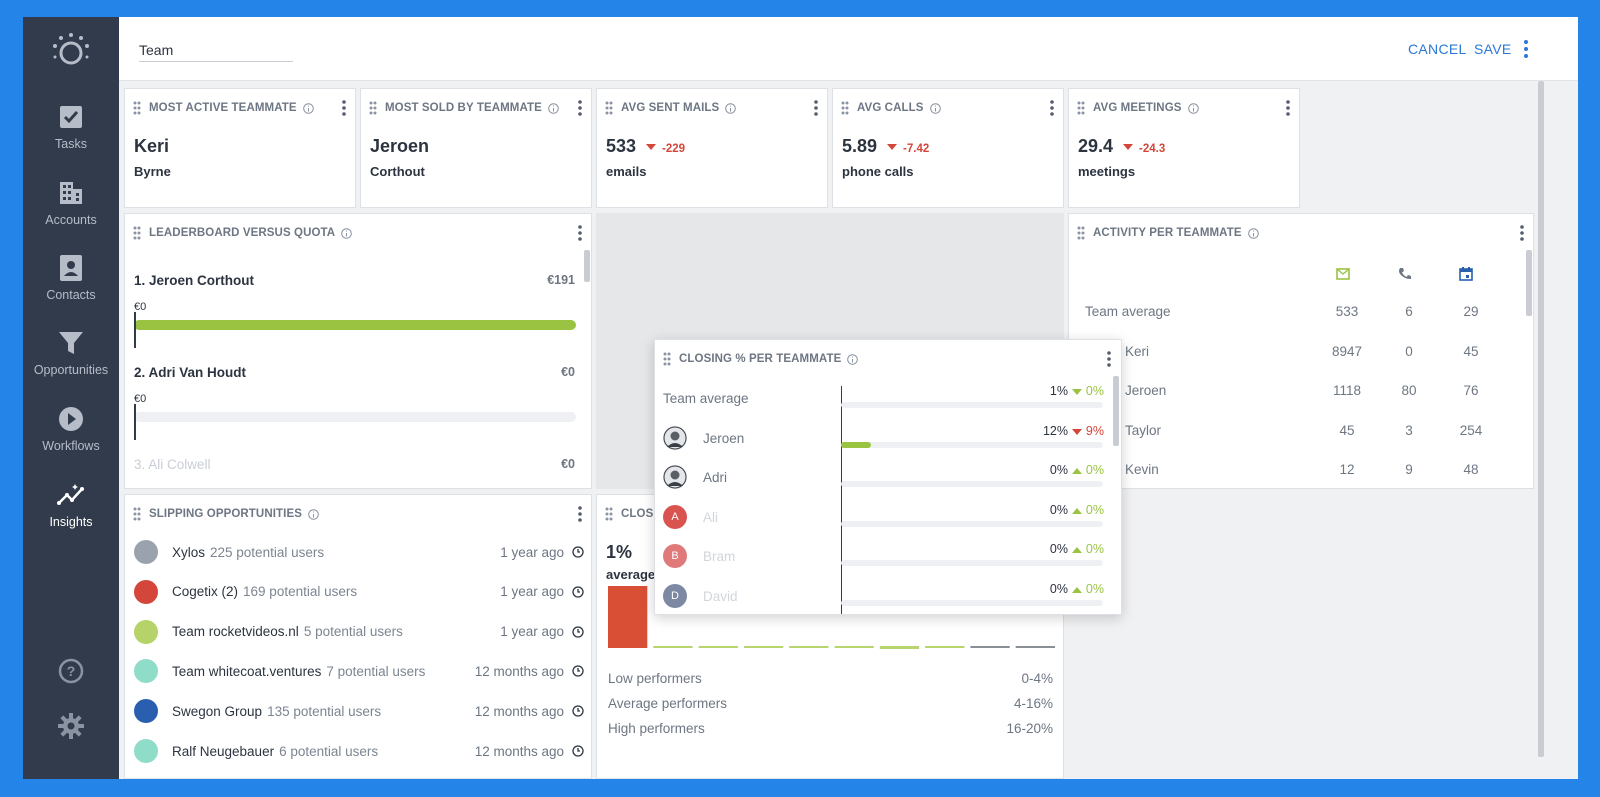 Image resolution: width=1600 pixels, height=797 pixels. I want to click on leaderboard-track, so click(355, 417).